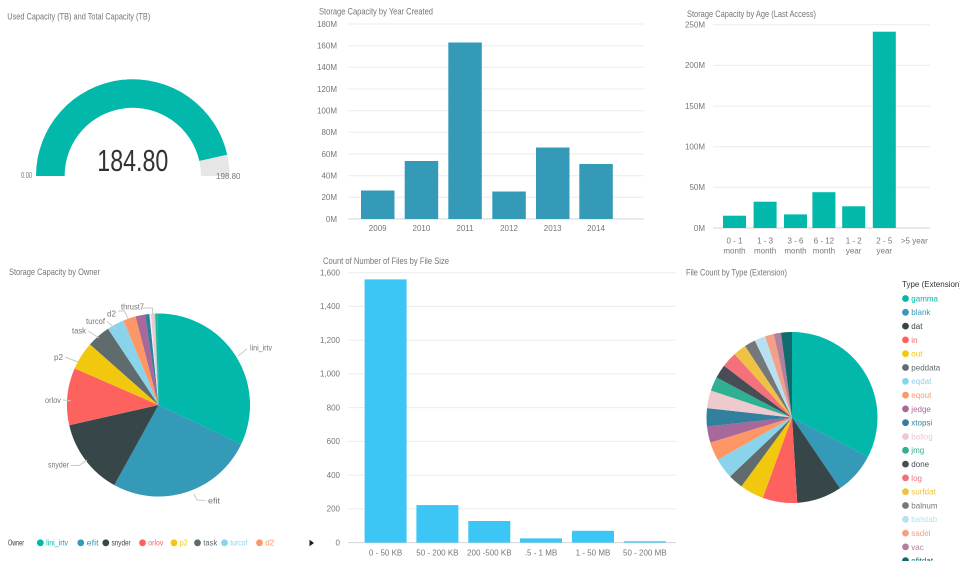 The height and width of the screenshot is (566, 960). I want to click on svg-text: blank, so click(921, 312).